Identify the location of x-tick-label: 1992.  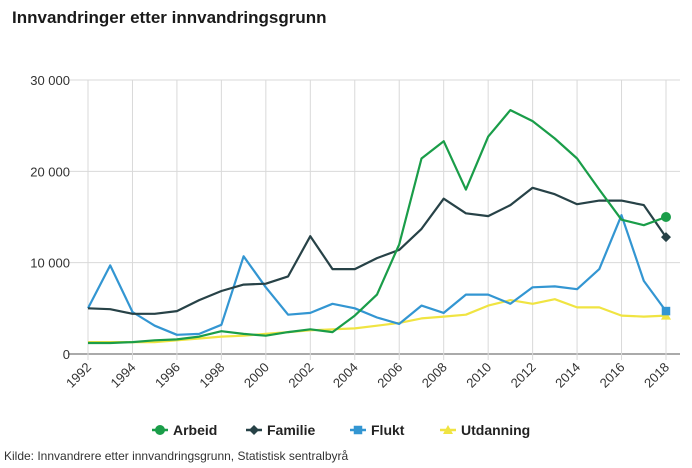
(78, 375).